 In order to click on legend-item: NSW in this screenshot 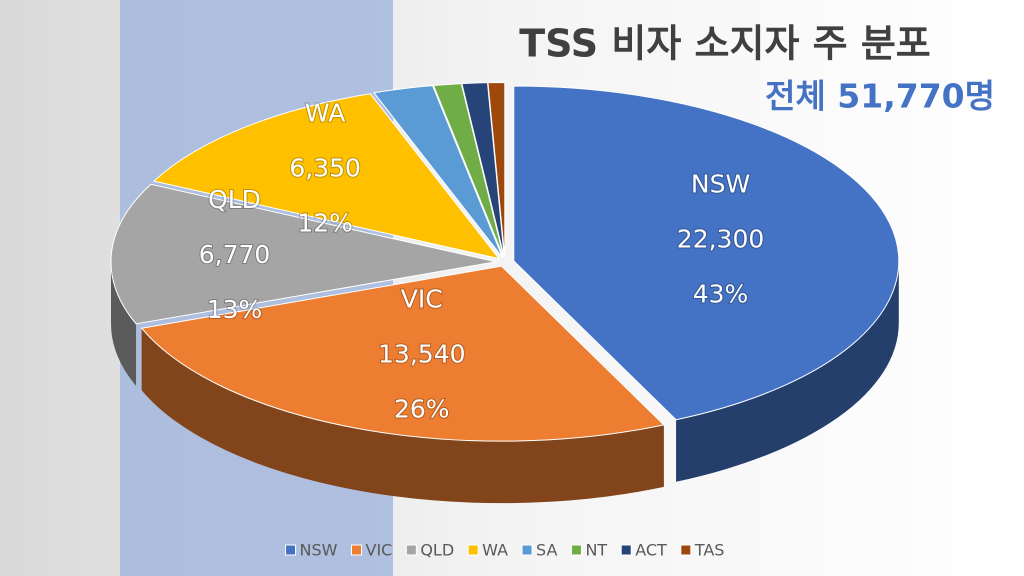, I will do `click(311, 550)`.